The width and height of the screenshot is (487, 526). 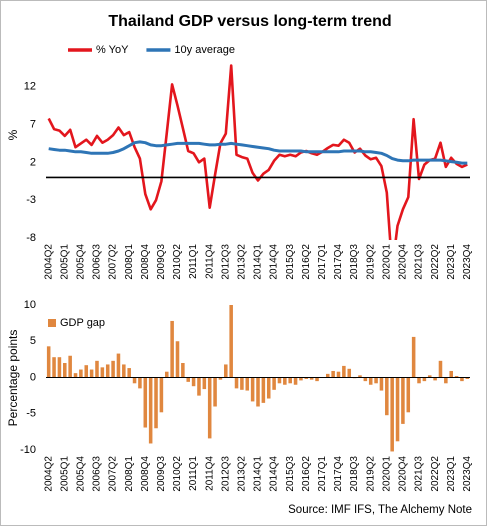 I want to click on series-line, so click(x=258, y=152).